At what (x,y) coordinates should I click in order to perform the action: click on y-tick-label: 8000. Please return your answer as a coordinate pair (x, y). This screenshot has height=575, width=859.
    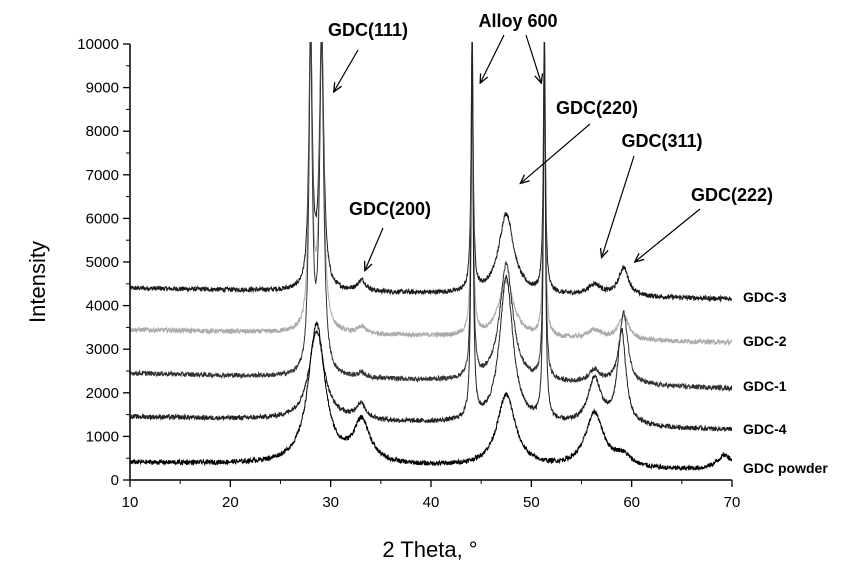
    Looking at the image, I should click on (102, 131).